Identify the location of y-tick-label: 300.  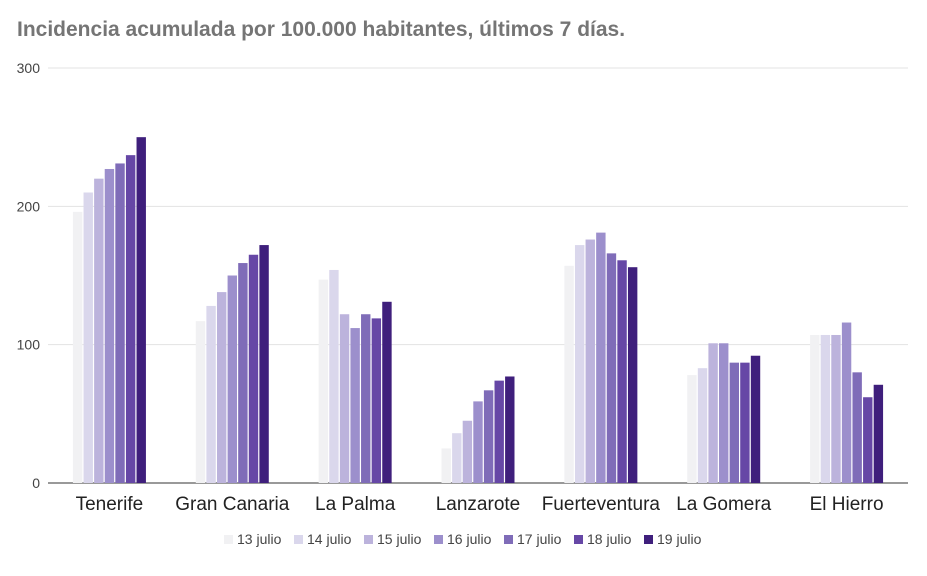
(29, 68).